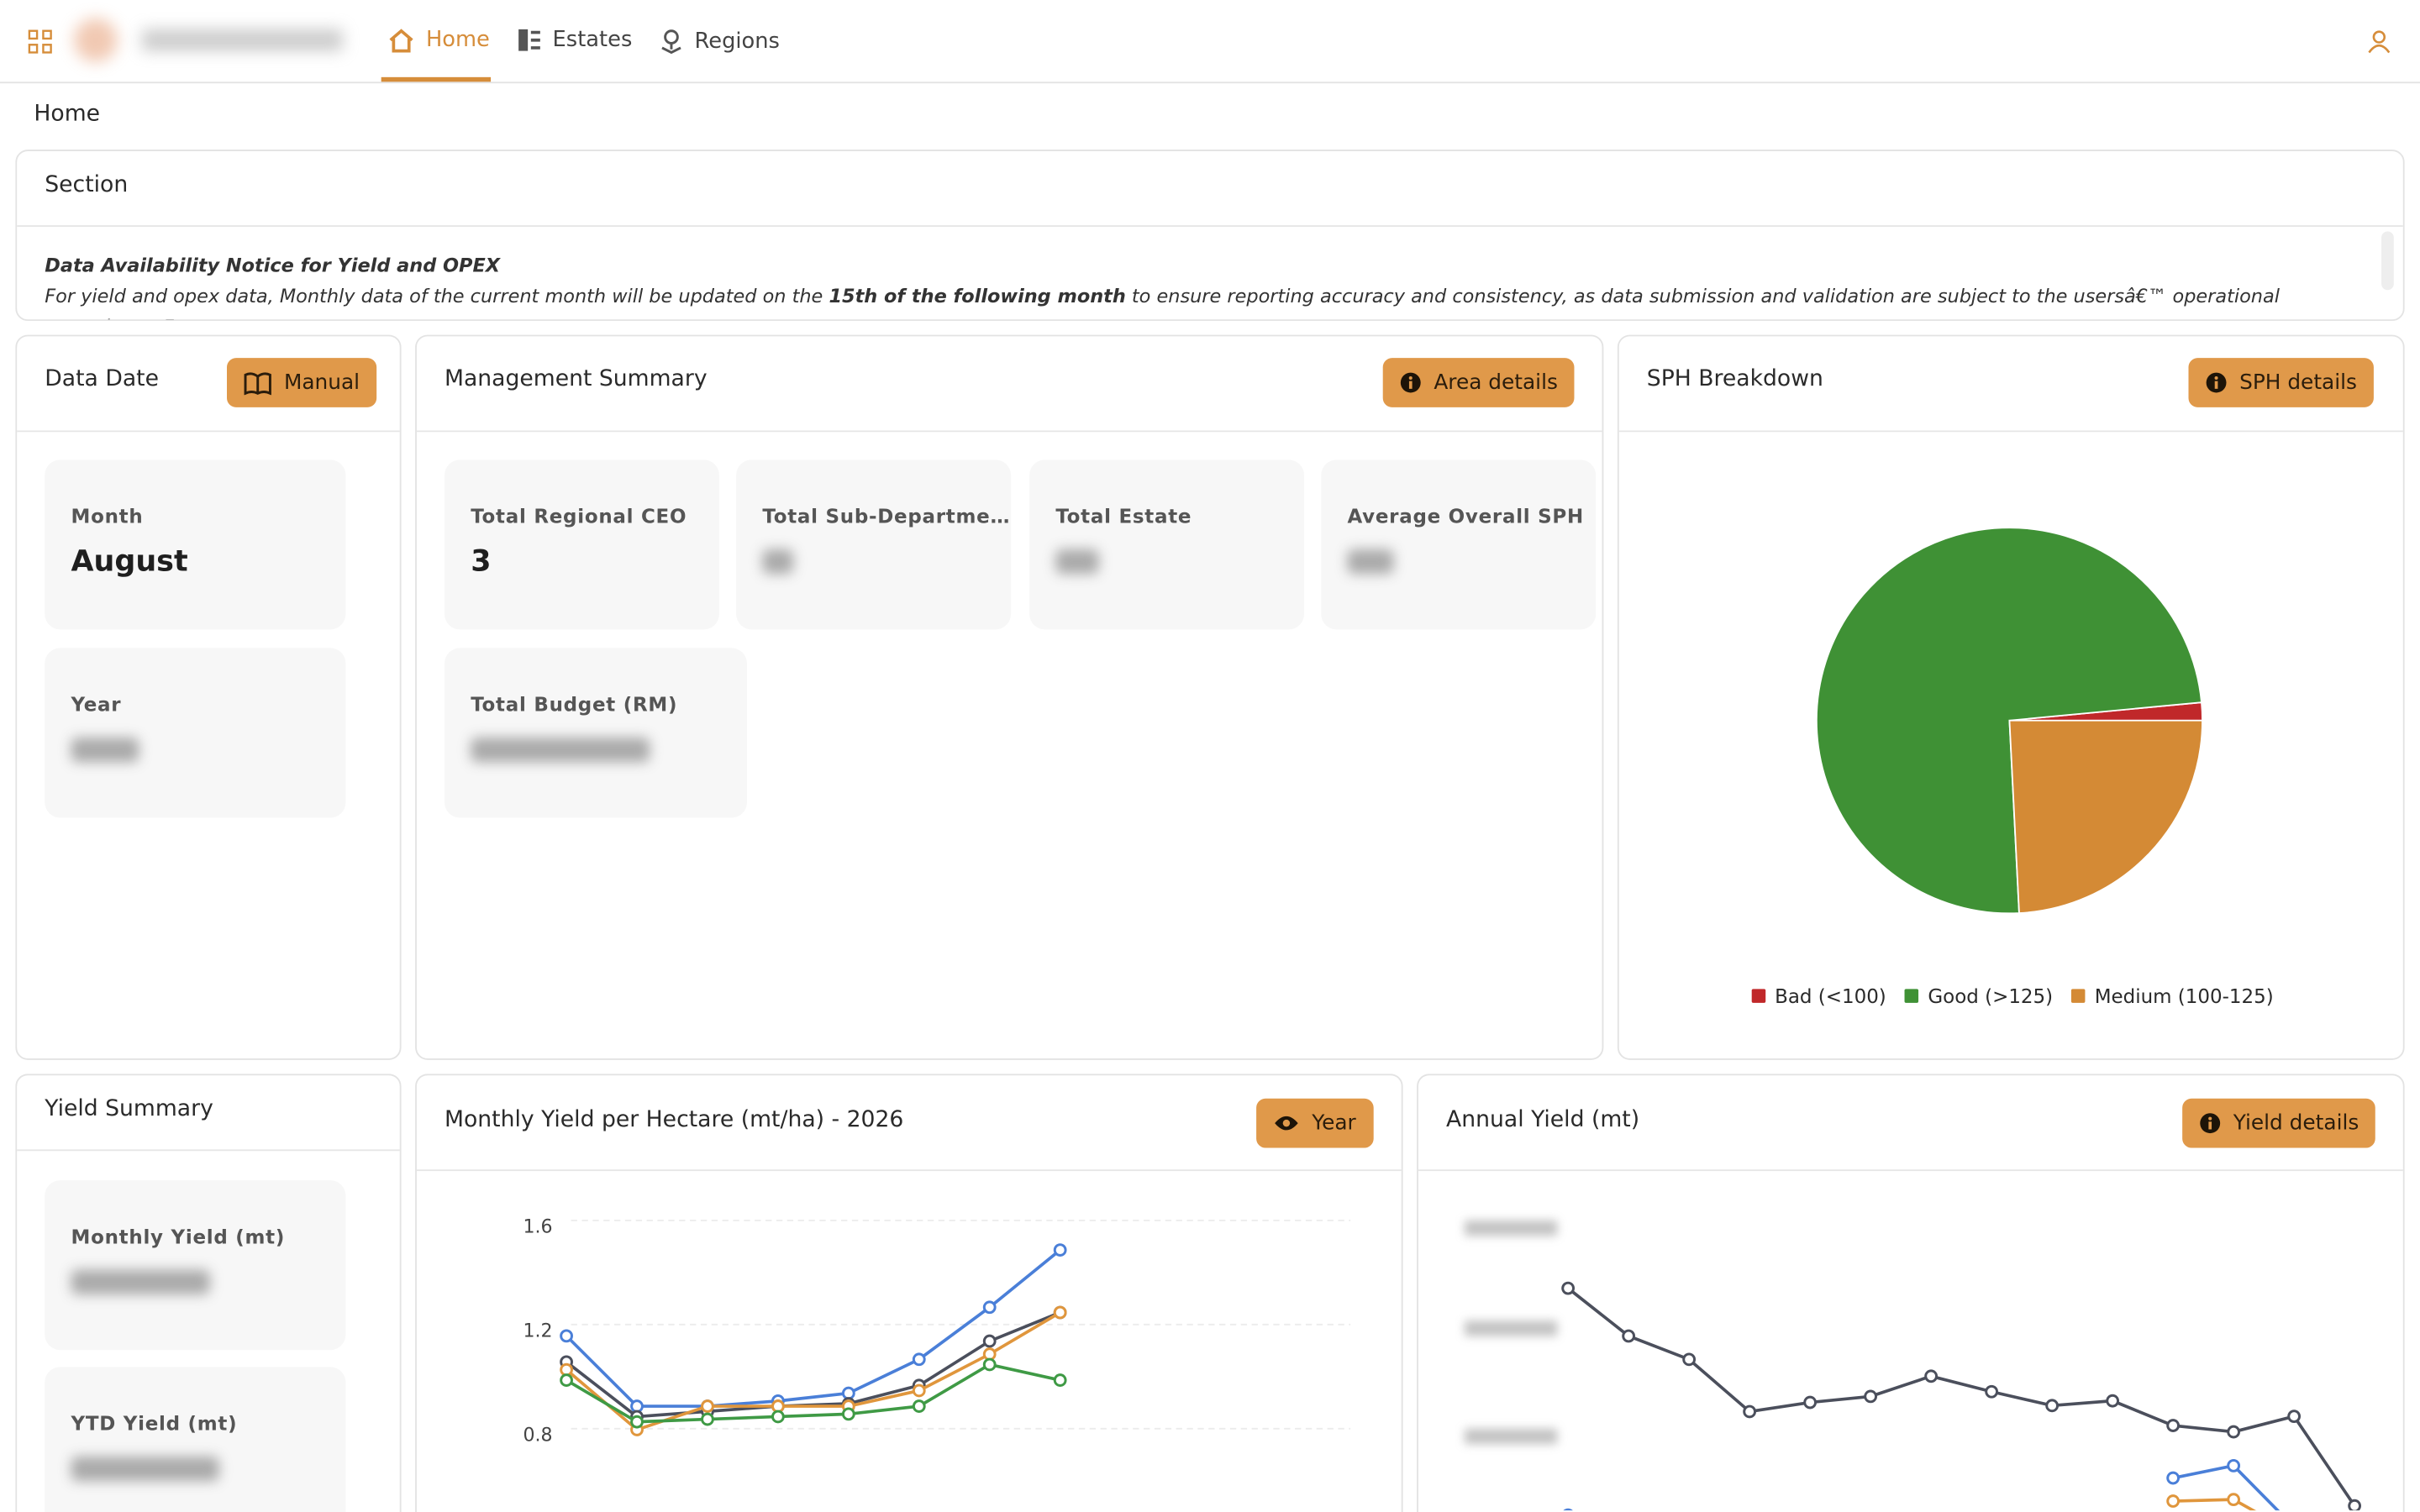 The height and width of the screenshot is (1512, 2420). Describe the element at coordinates (579, 516) in the screenshot. I see `tile-label: Total Regional CEO` at that location.